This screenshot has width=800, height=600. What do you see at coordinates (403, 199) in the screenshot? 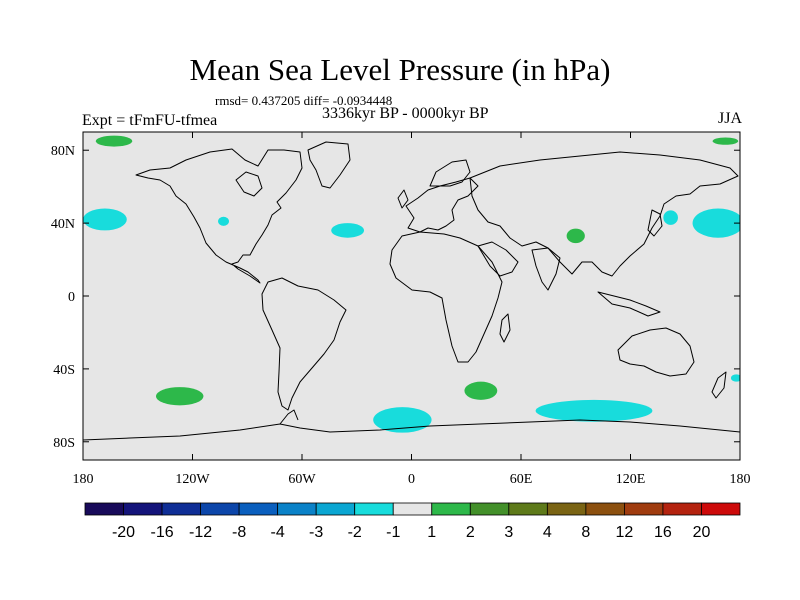
I see `coast-uk` at bounding box center [403, 199].